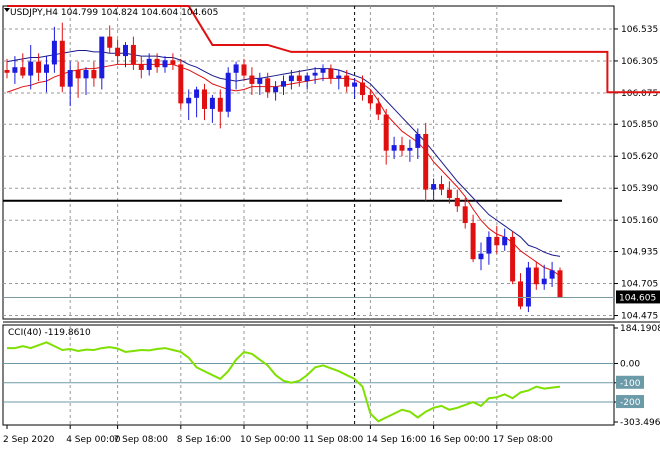 The width and height of the screenshot is (660, 453). What do you see at coordinates (639, 94) in the screenshot?
I see `price-tick-label: 106.075` at bounding box center [639, 94].